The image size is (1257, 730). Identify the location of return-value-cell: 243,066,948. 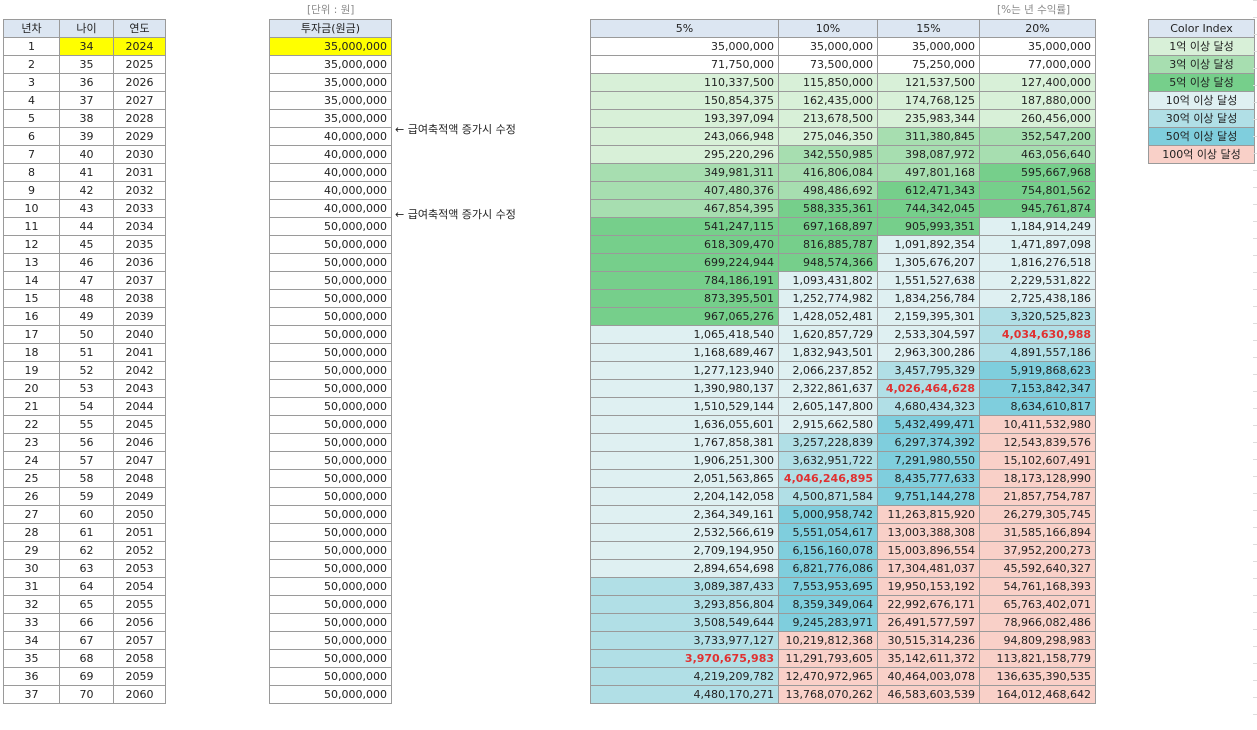
(684, 136).